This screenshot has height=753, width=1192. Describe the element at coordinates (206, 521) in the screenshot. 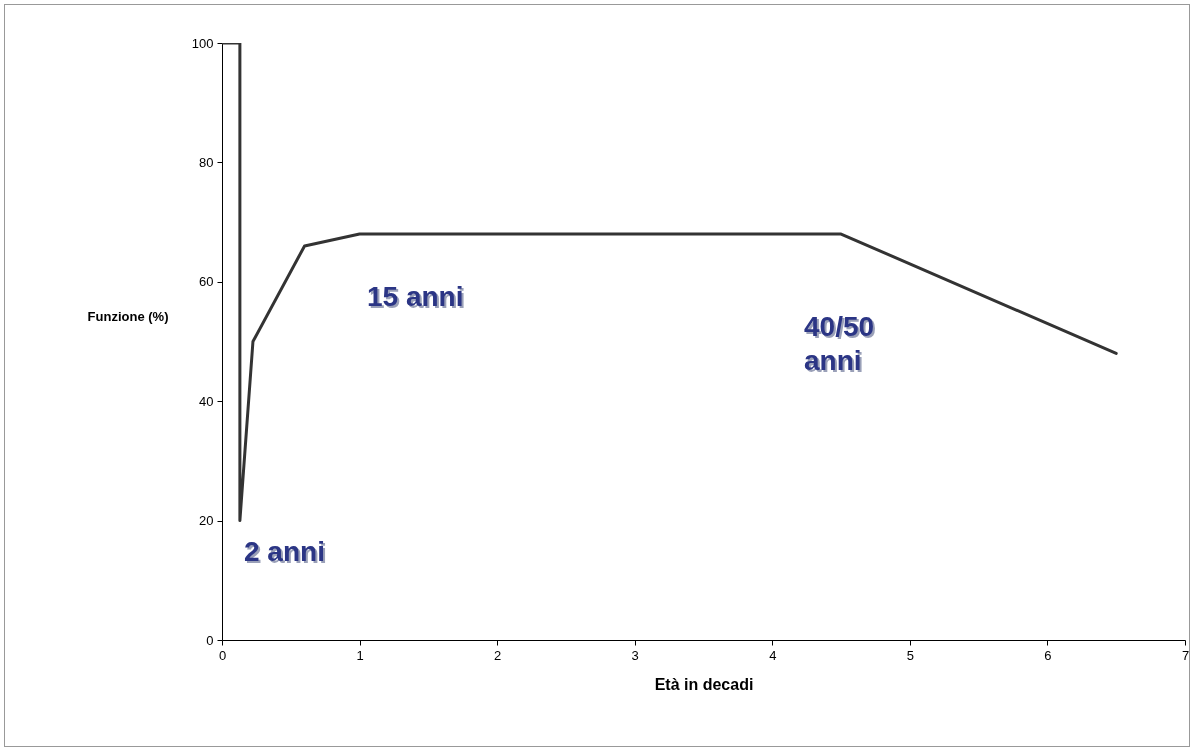

I see `y-tick-label: 20` at that location.